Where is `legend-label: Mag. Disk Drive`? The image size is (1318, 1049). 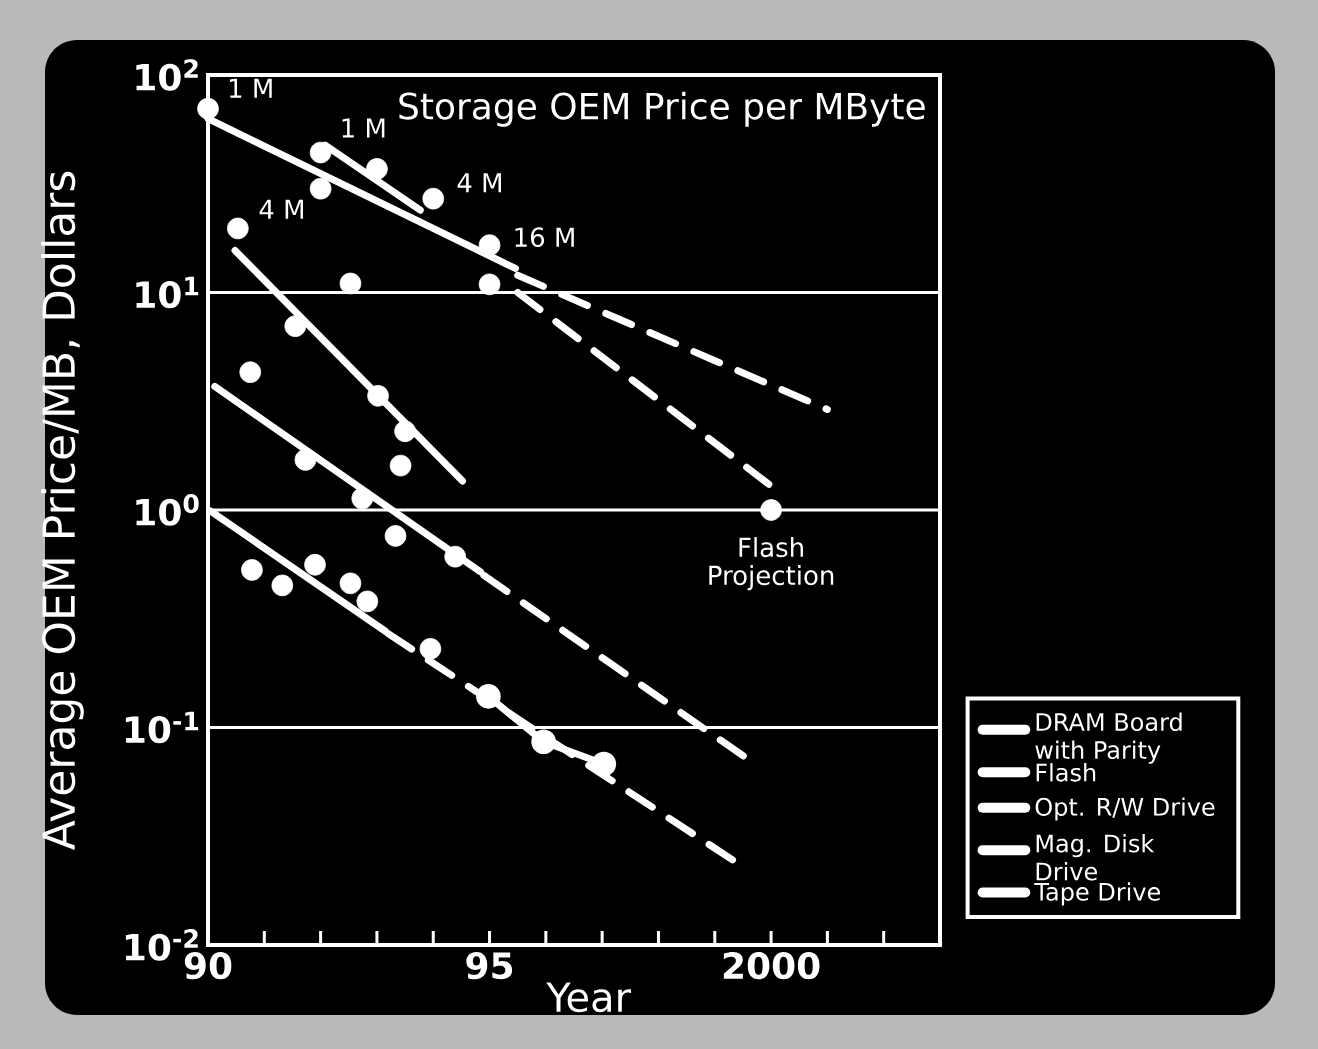 legend-label: Mag. Disk Drive is located at coordinates (1095, 857).